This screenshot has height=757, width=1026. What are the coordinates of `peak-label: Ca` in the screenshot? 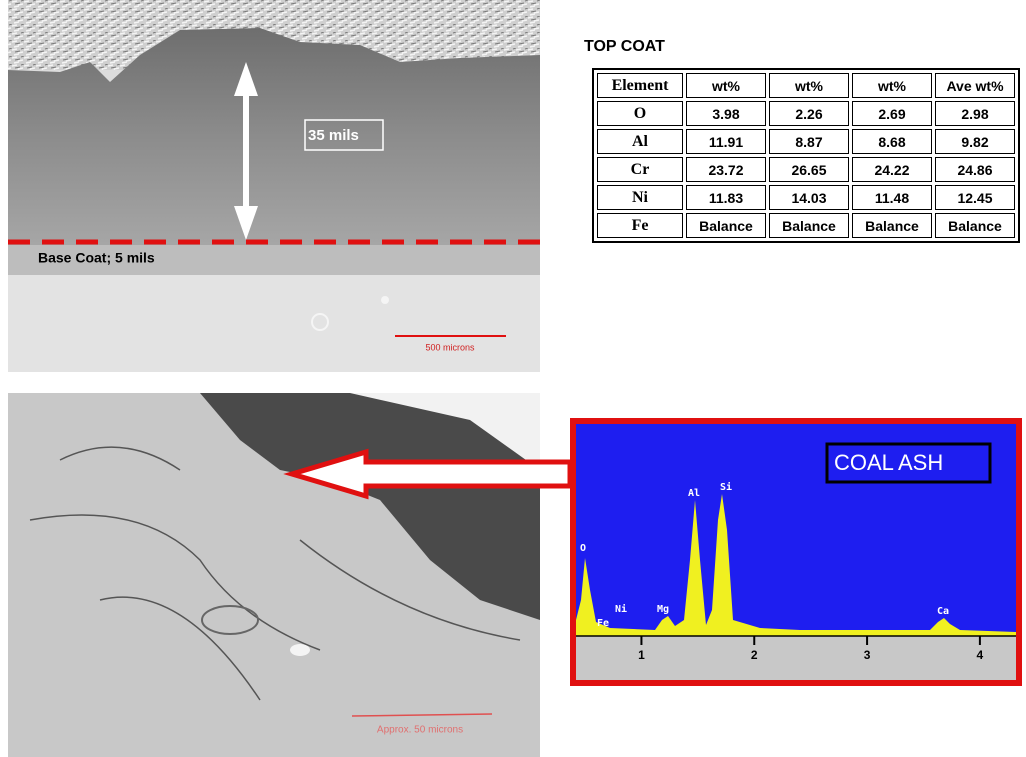 It's located at (943, 611).